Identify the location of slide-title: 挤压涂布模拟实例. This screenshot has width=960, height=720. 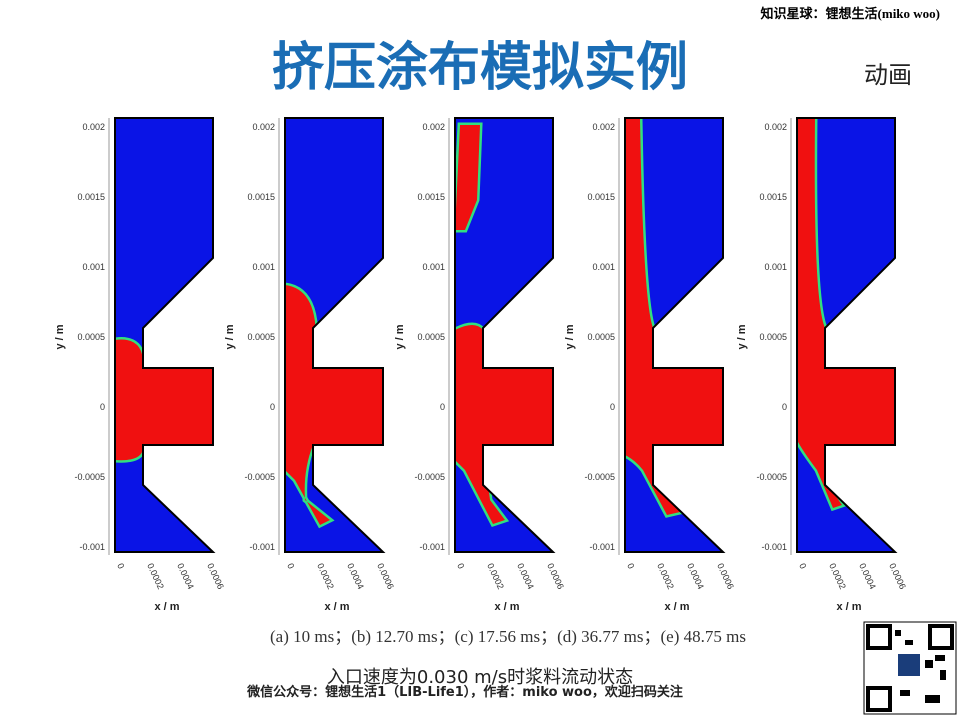
(480, 68).